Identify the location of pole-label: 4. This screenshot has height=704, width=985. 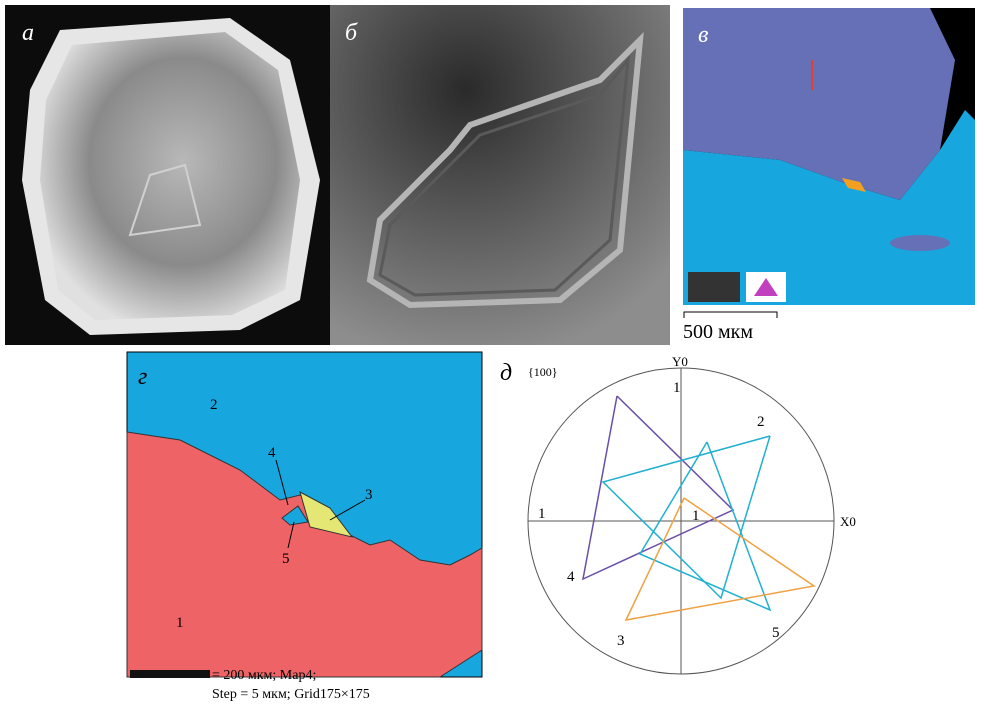
(571, 577).